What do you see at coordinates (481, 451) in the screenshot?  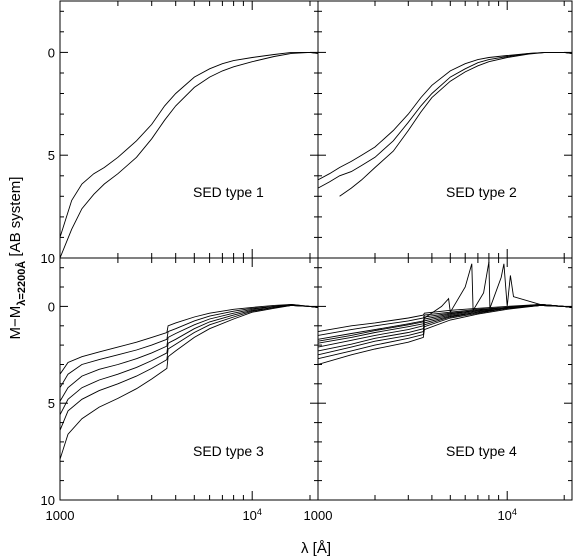 I see `sed-type-label: SED type 4` at bounding box center [481, 451].